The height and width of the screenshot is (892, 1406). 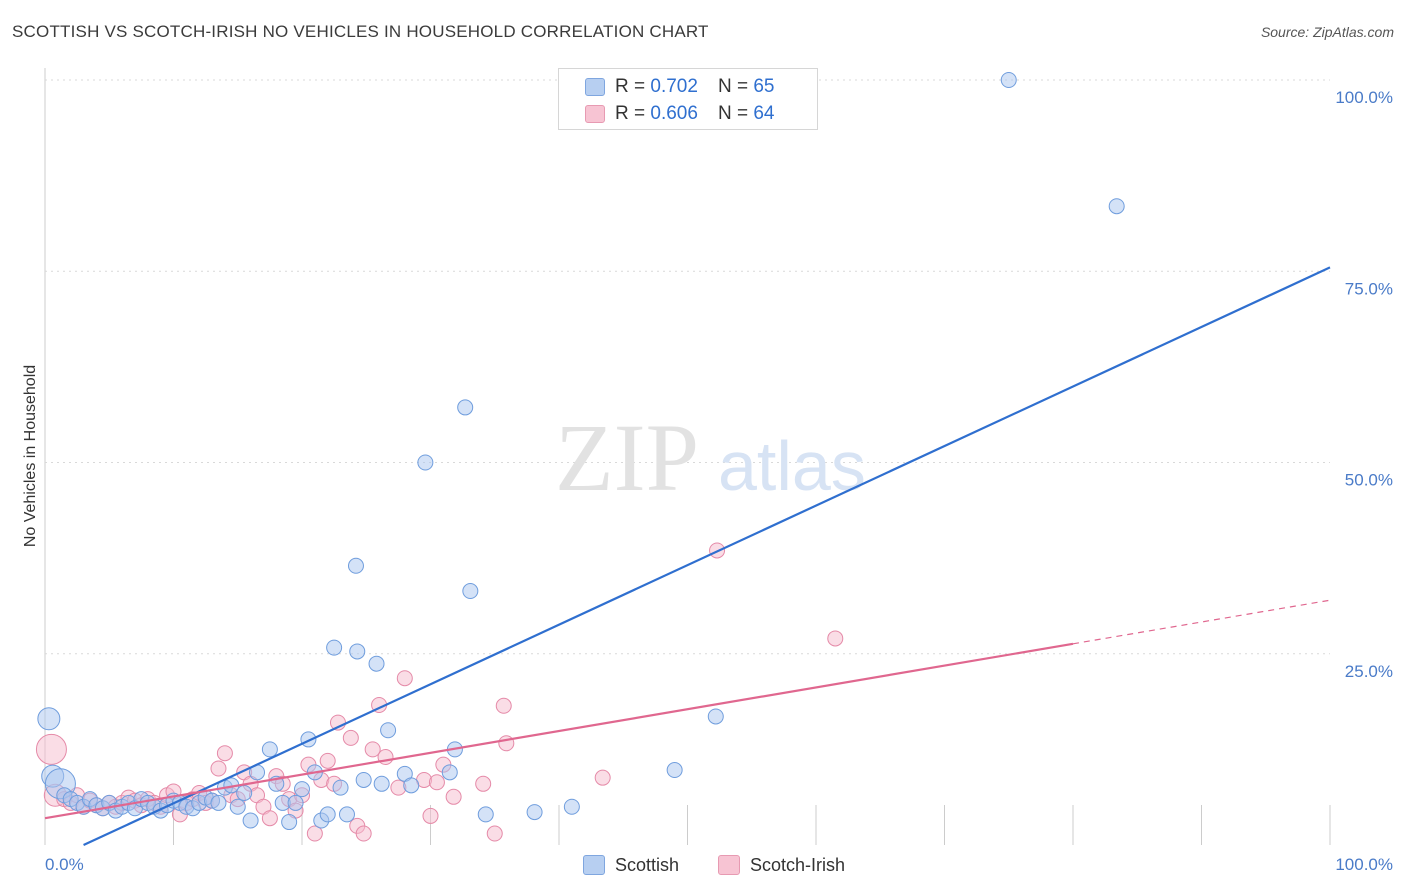 What do you see at coordinates (710, 457) in the screenshot?
I see `watermark: ZIP atlas` at bounding box center [710, 457].